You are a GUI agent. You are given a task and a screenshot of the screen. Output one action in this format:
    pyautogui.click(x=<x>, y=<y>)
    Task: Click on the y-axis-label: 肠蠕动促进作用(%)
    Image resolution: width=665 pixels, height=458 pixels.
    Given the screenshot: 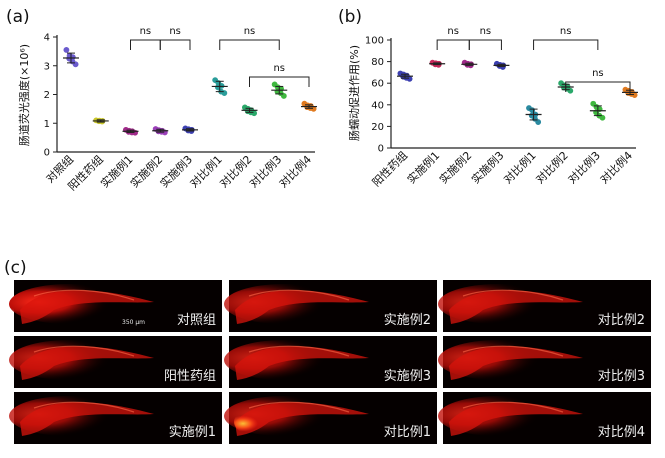 What is the action you would take?
    pyautogui.click(x=354, y=93)
    